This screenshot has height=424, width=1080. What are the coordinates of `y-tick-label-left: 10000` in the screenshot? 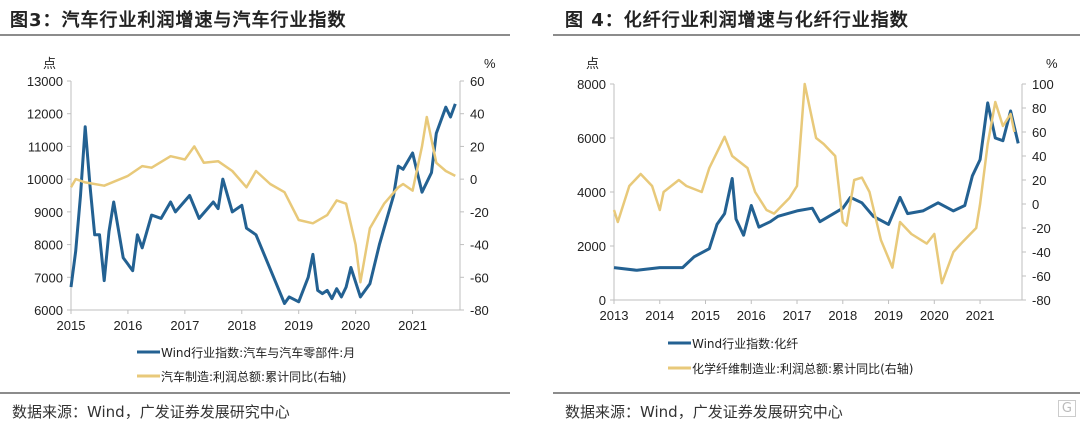 It's located at (45, 179).